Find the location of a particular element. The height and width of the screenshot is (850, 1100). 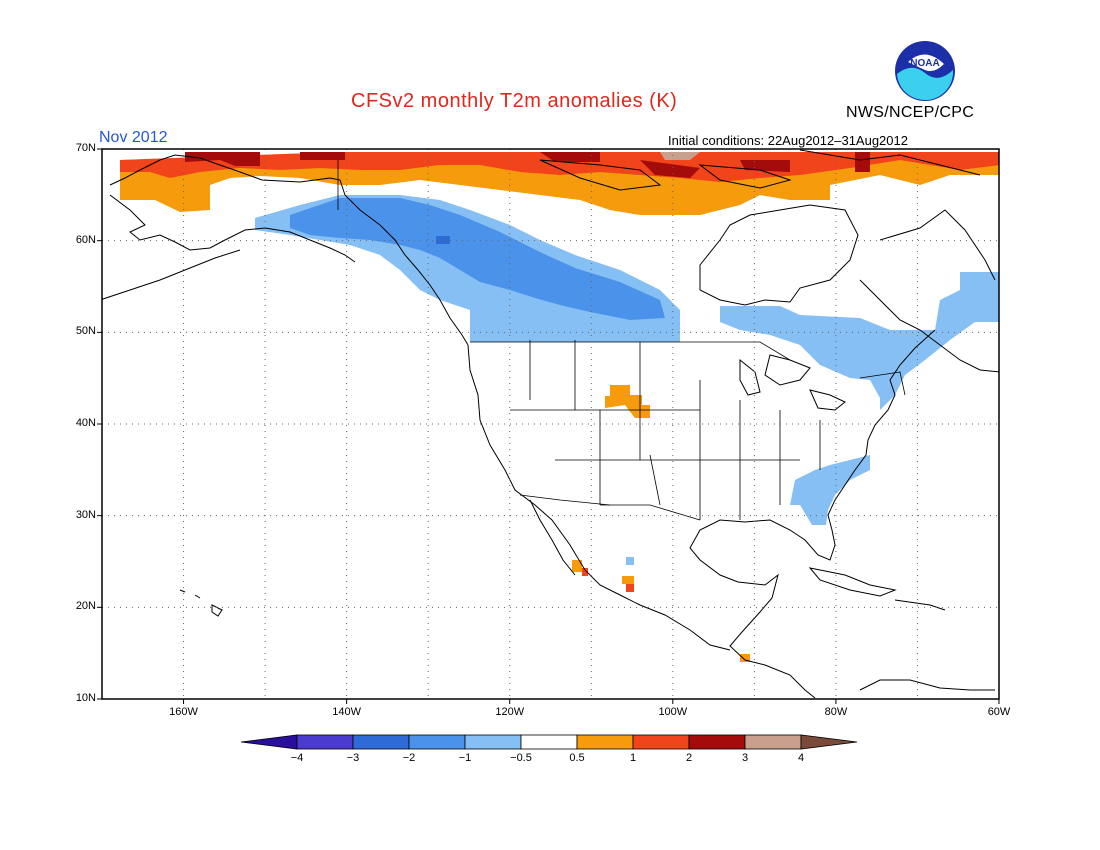

lon-label: 140W is located at coordinates (346, 712).